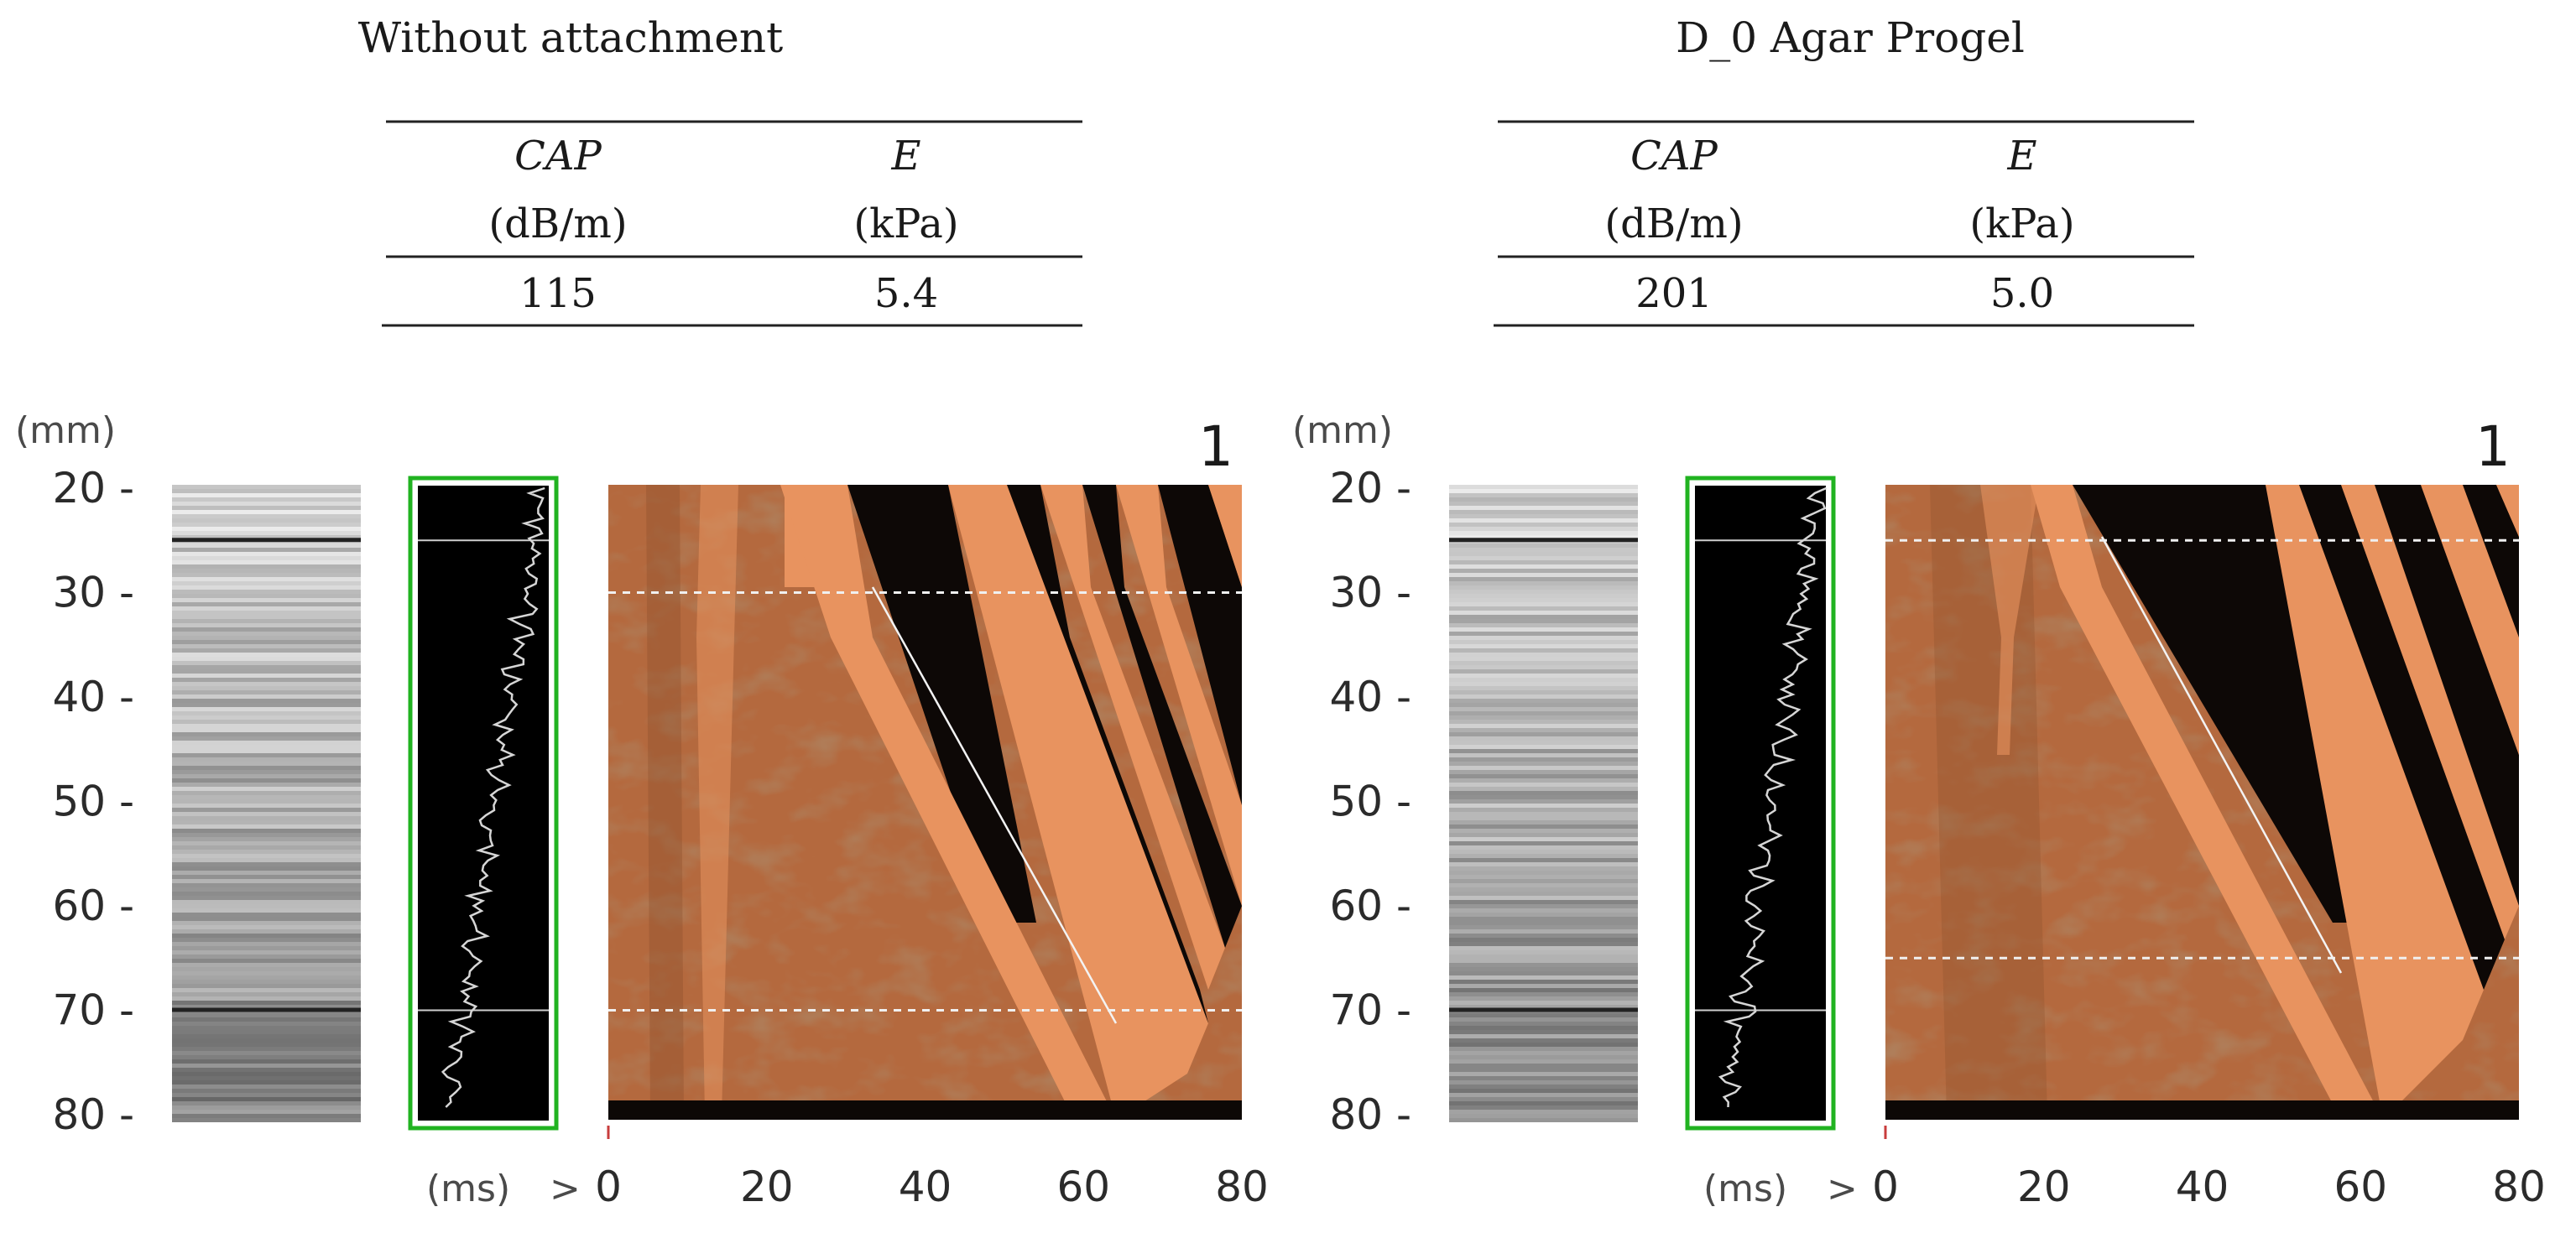  Describe the element at coordinates (732, 223) in the screenshot. I see `results-table: CAP (dB/m) E (kPa) 115 5.4` at that location.